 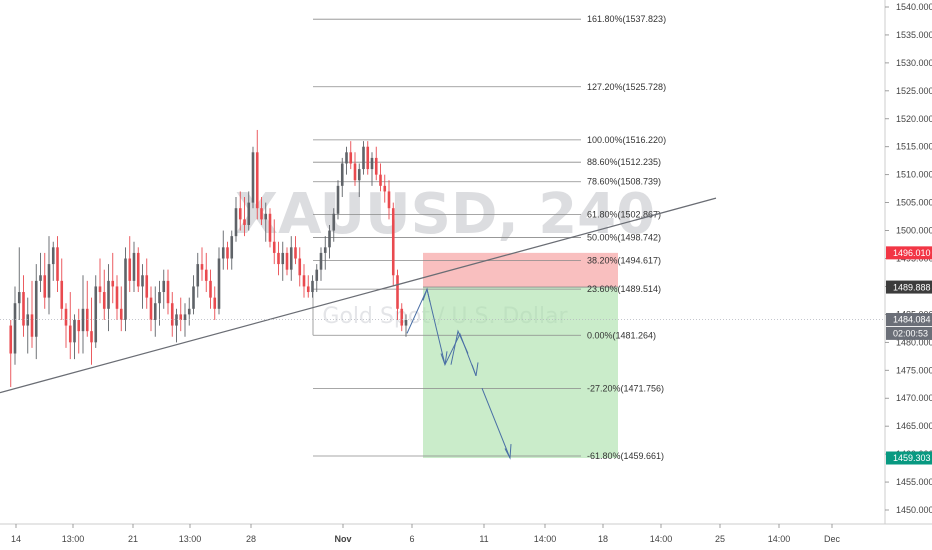 I want to click on fib-level-label: 127.20%(1525.728), so click(x=626, y=87).